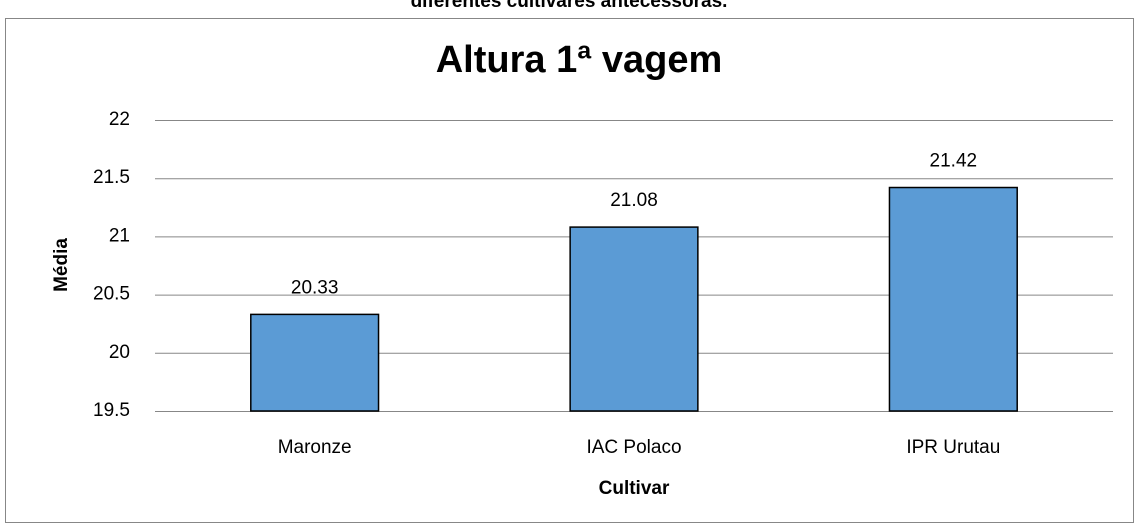 Image resolution: width=1139 pixels, height=528 pixels. I want to click on y-tick-label: 19.5, so click(111, 410).